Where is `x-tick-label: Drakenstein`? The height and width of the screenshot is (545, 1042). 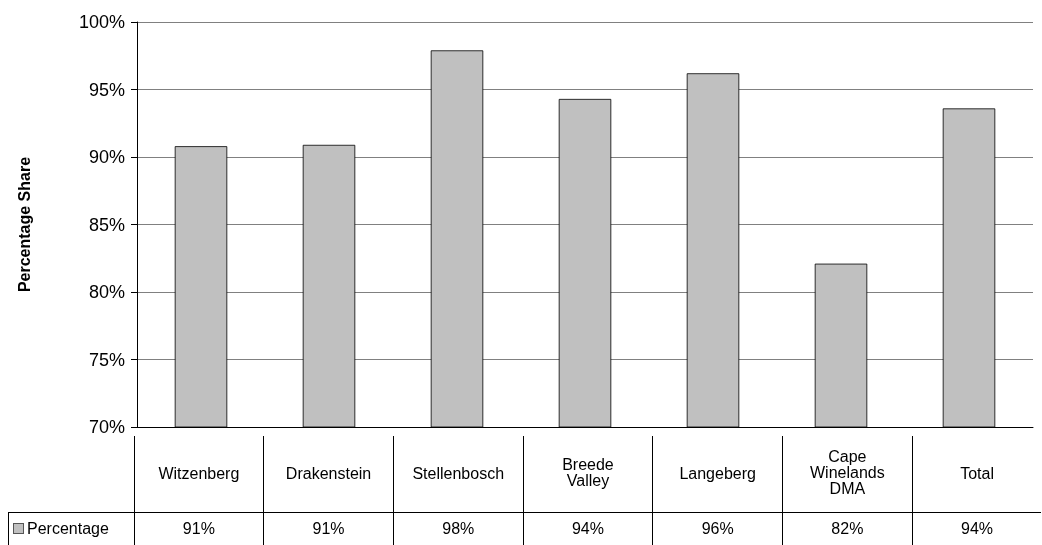 x-tick-label: Drakenstein is located at coordinates (328, 473).